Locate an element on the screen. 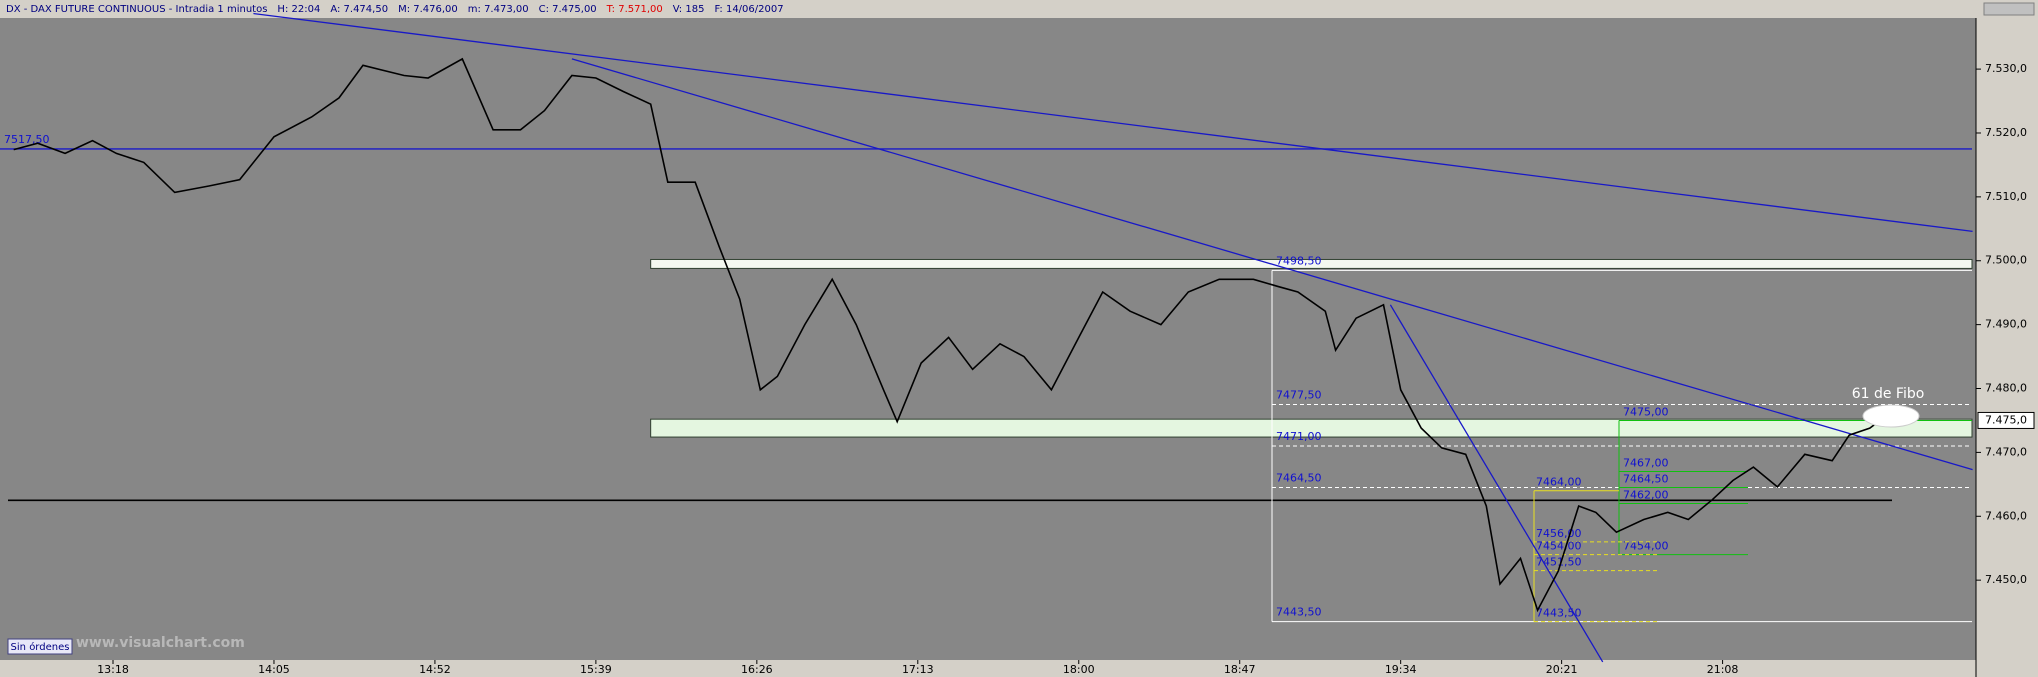 This screenshot has height=677, width=2038. y-tick-label: 7.470,0 is located at coordinates (2006, 451).